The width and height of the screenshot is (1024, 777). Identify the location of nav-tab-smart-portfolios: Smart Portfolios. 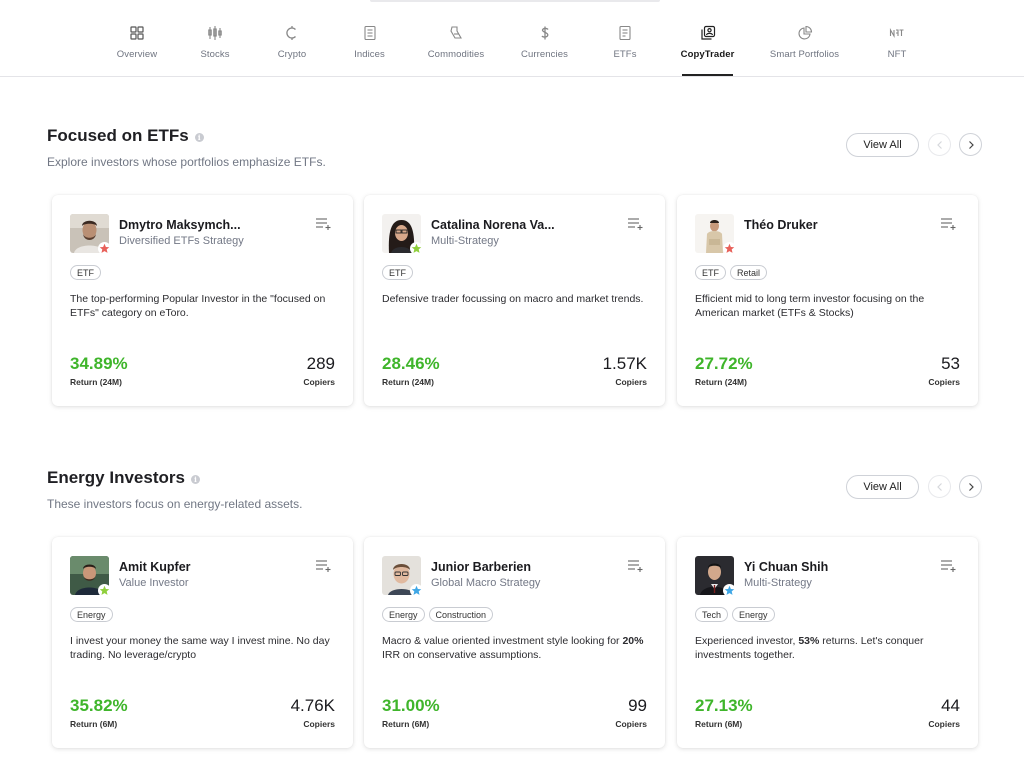
(804, 50).